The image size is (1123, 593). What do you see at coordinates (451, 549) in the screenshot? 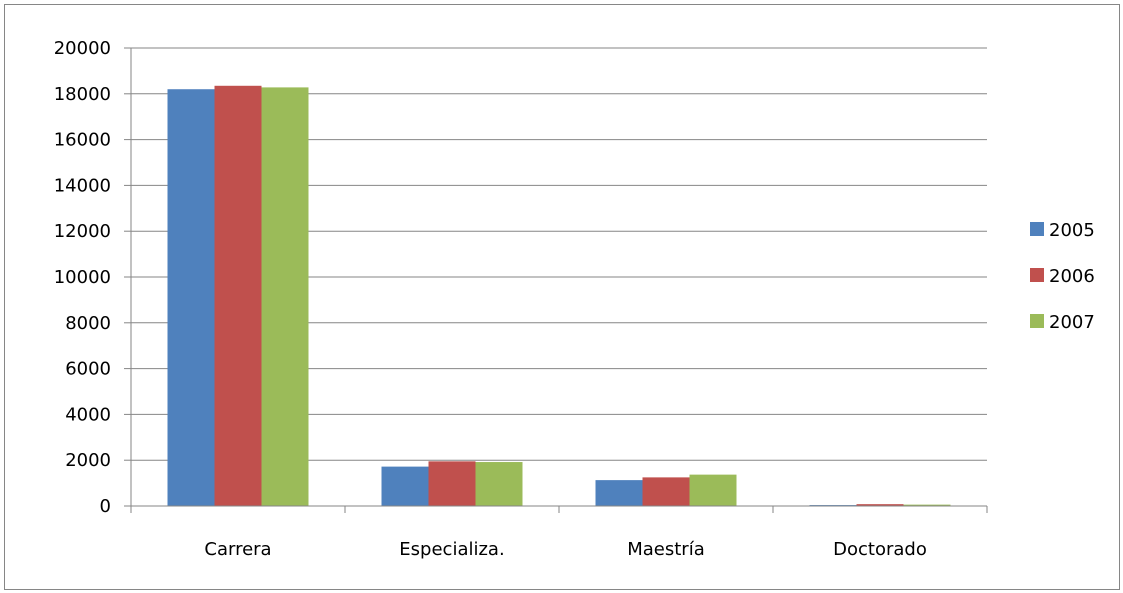
I see `x-category-label: Especializa.` at bounding box center [451, 549].